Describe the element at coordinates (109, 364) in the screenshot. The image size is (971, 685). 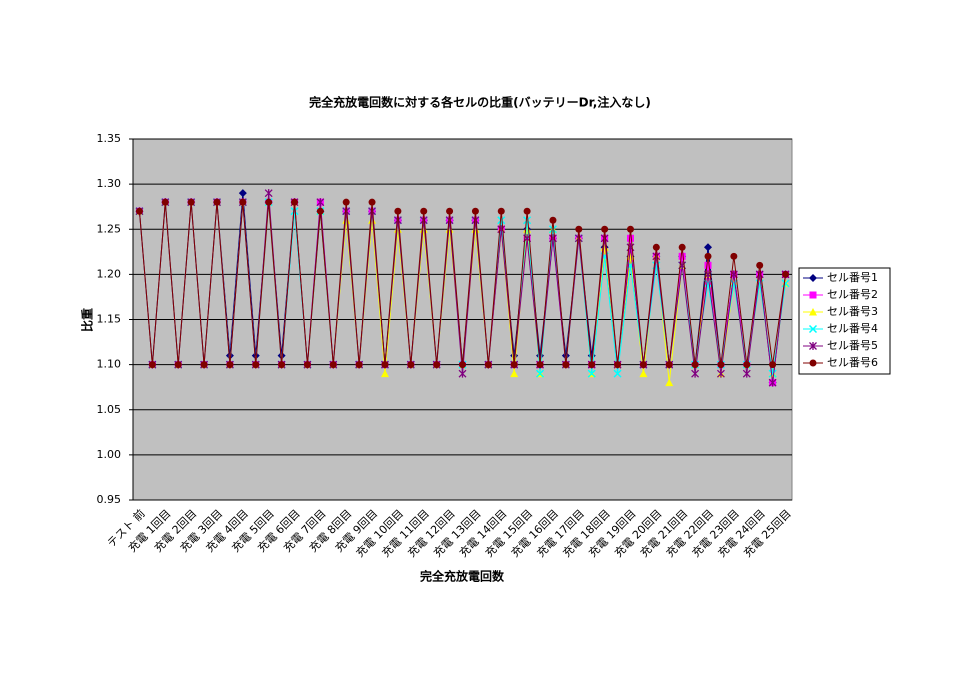
I see `y-tick-label: 1.10` at that location.